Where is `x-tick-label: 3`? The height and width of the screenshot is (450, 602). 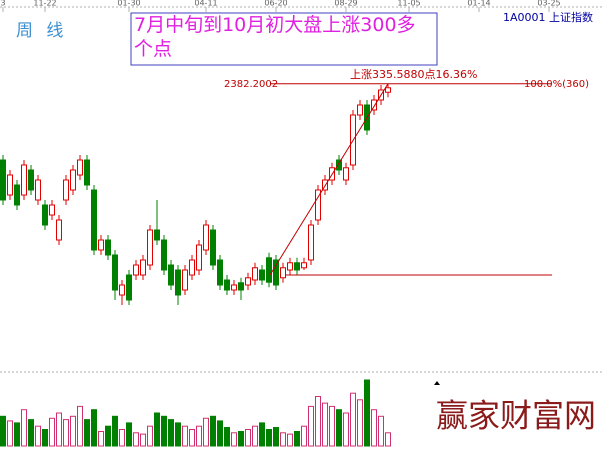 x-tick-label: 3 is located at coordinates (2, 4).